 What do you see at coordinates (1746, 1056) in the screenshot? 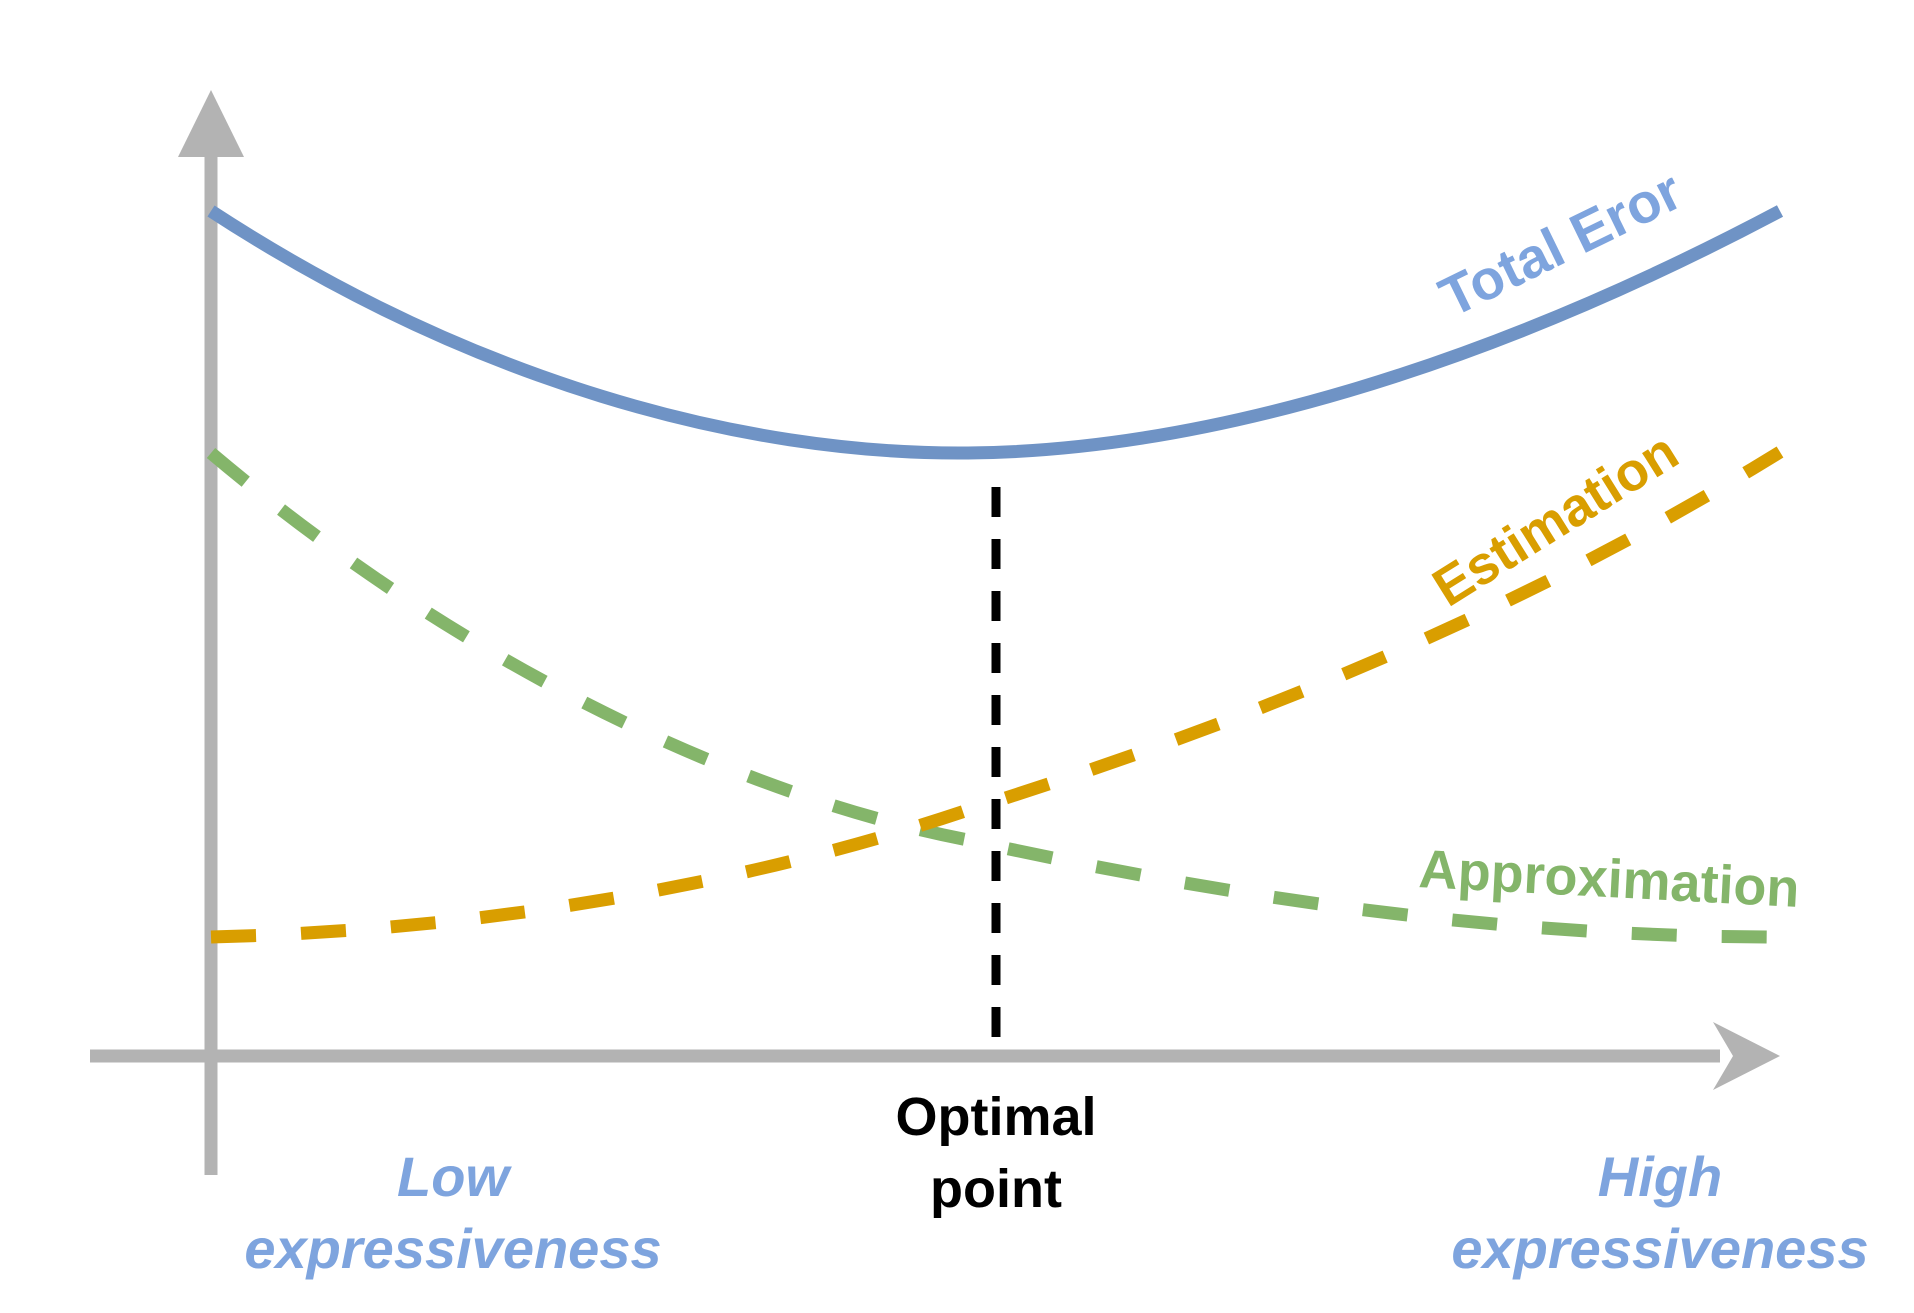
I see `x-axis-arrowhead` at bounding box center [1746, 1056].